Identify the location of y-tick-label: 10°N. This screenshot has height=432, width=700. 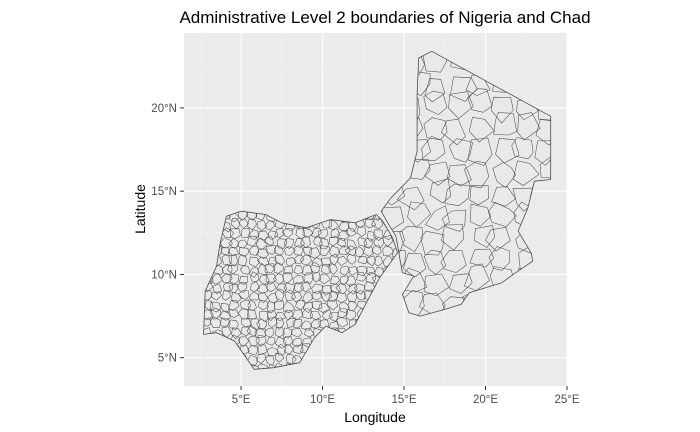
(164, 275).